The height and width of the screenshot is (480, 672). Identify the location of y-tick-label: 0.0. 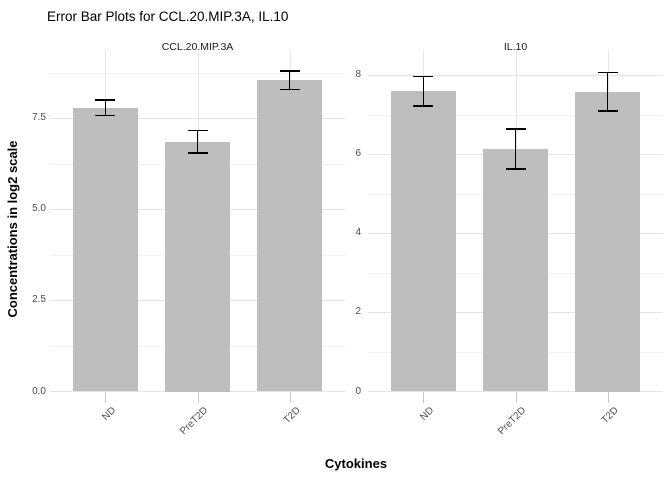
(39, 391).